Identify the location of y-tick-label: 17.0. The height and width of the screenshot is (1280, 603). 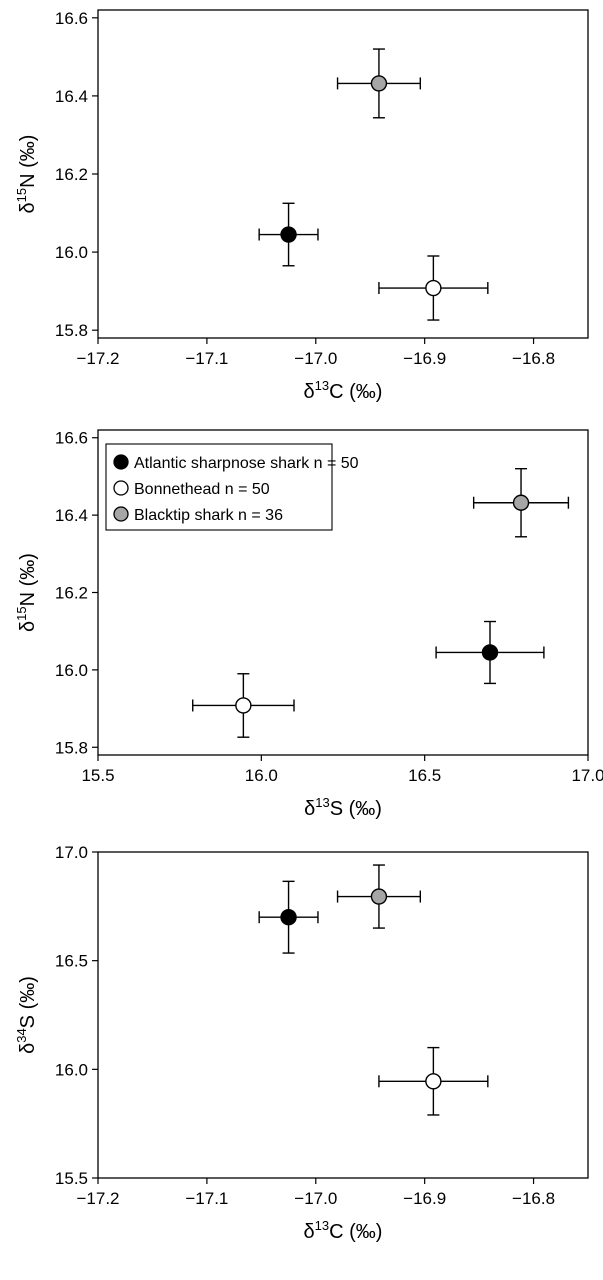
(71, 852).